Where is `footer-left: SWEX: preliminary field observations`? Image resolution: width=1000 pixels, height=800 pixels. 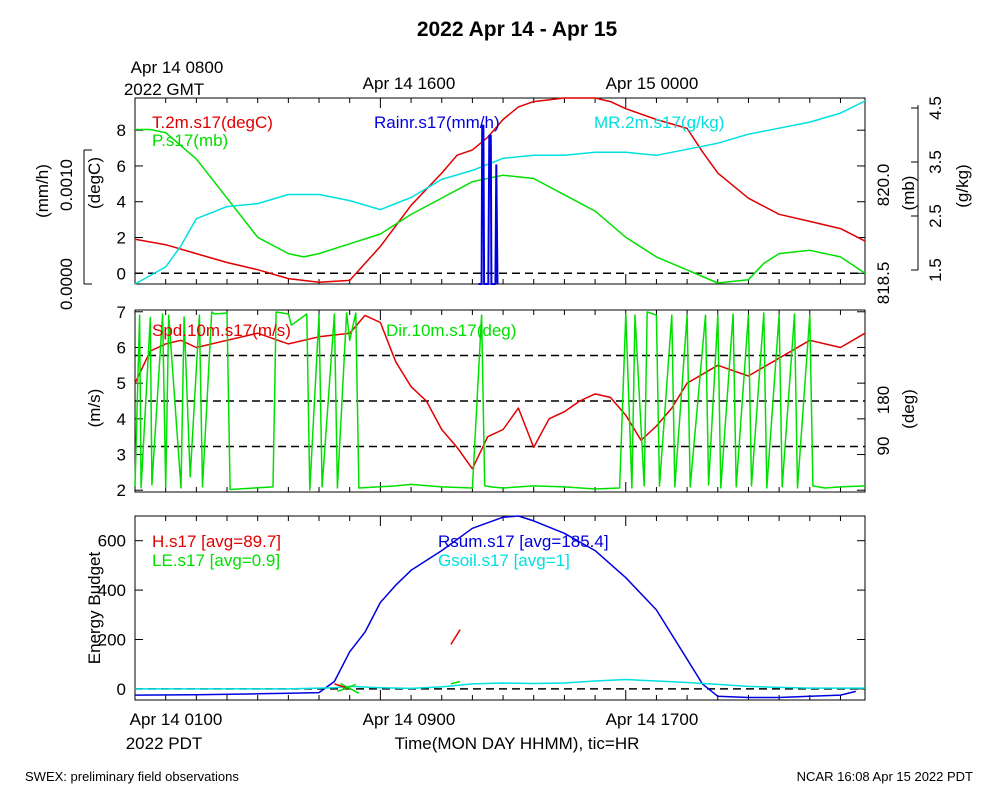 footer-left: SWEX: preliminary field observations is located at coordinates (132, 776).